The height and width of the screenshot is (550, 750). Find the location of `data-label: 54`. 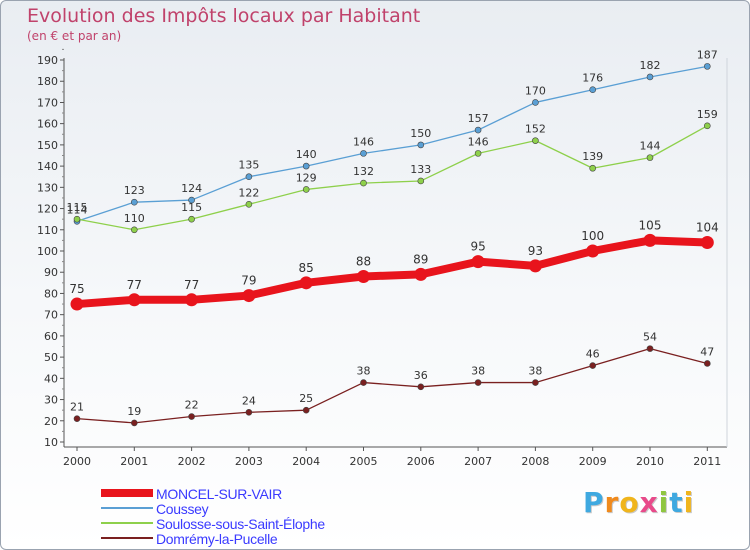

data-label: 54 is located at coordinates (650, 337).